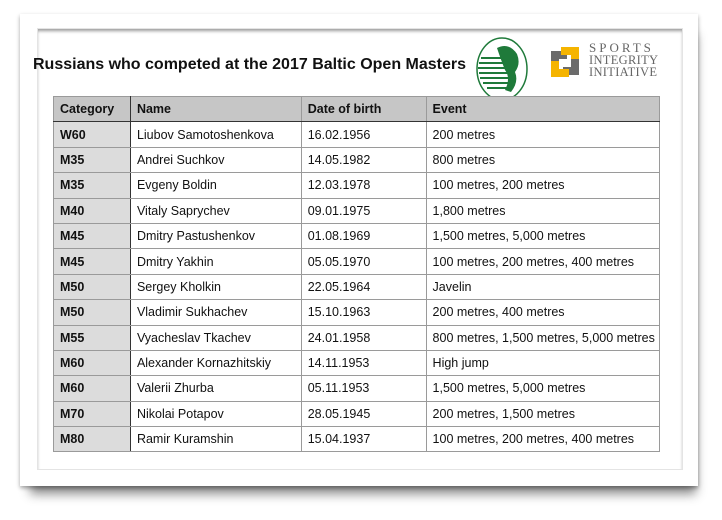 The height and width of the screenshot is (520, 722). What do you see at coordinates (543, 337) in the screenshot?
I see `event-cell: 800 metres, 1,500 metres, 5,000 metres` at bounding box center [543, 337].